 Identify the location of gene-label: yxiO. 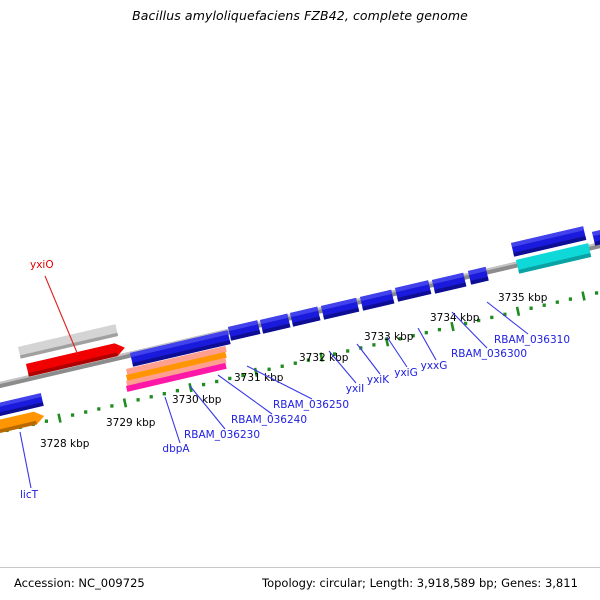
(42, 265).